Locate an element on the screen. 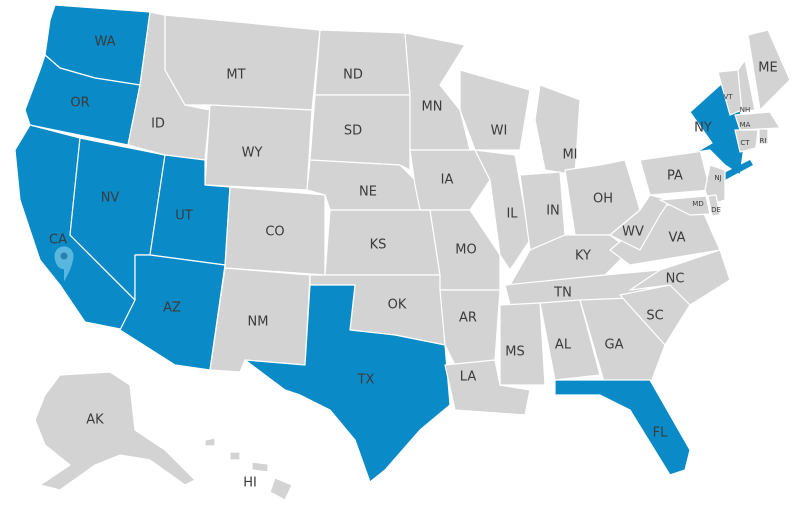  state-hi is located at coordinates (248, 469).